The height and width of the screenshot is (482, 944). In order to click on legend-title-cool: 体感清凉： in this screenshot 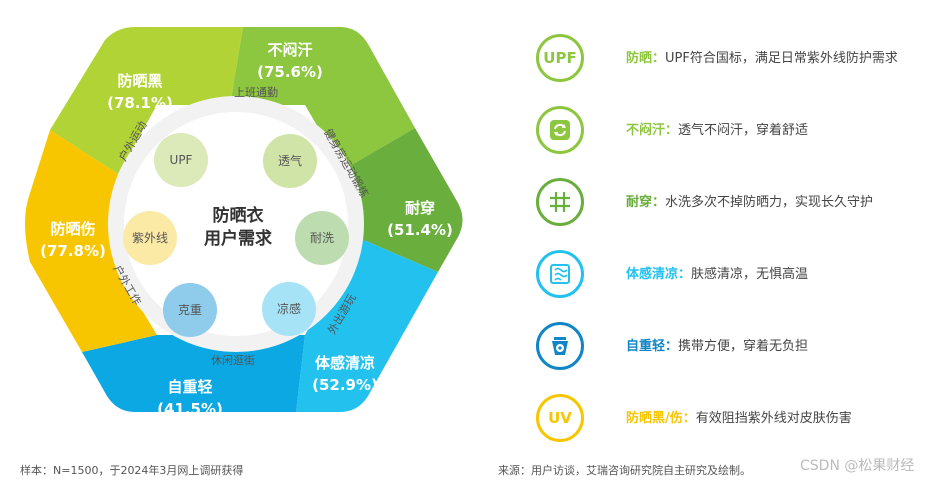, I will do `click(659, 274)`.